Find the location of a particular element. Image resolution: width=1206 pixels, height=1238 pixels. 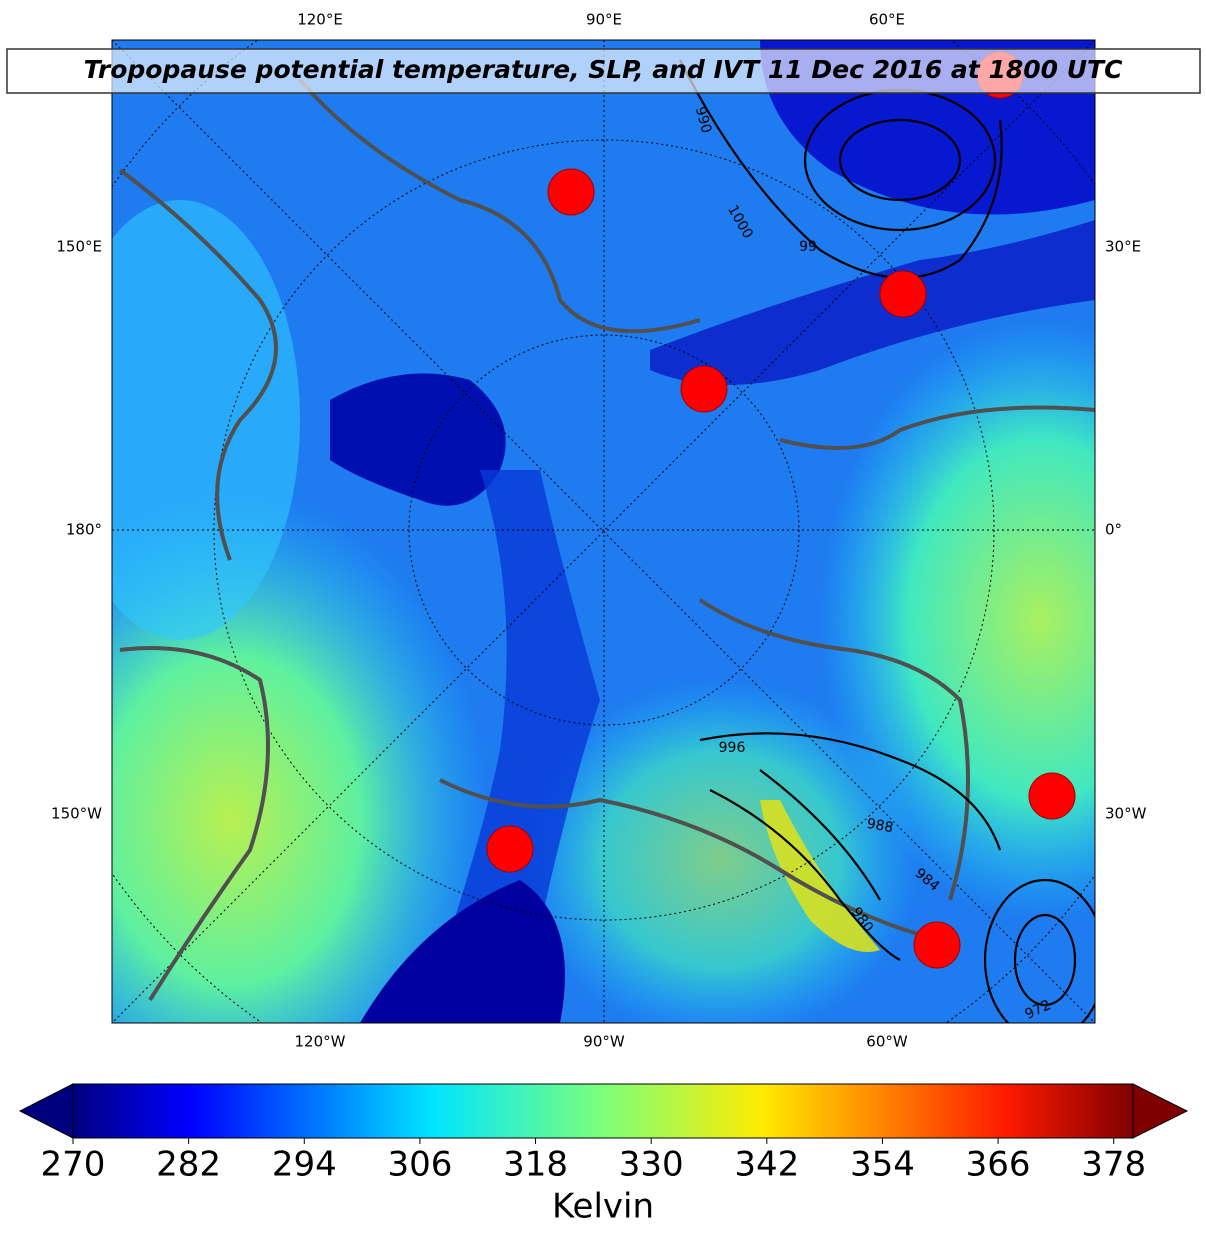

lat-label: 30°E is located at coordinates (1123, 247).